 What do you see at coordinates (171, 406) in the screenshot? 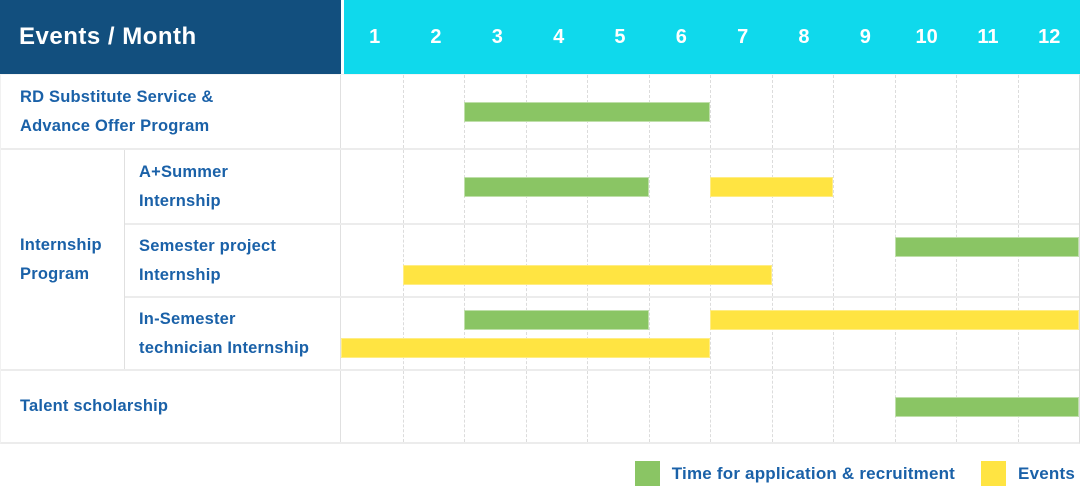
I see `row-label-cell: Talent scholarship` at bounding box center [171, 406].